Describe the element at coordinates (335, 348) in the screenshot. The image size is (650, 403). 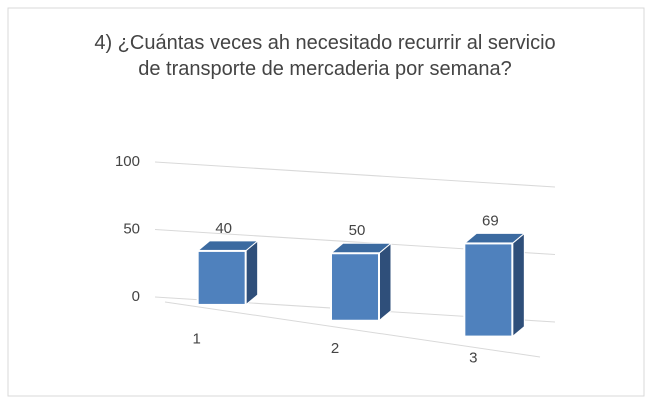
I see `x-tick-label: 2` at that location.